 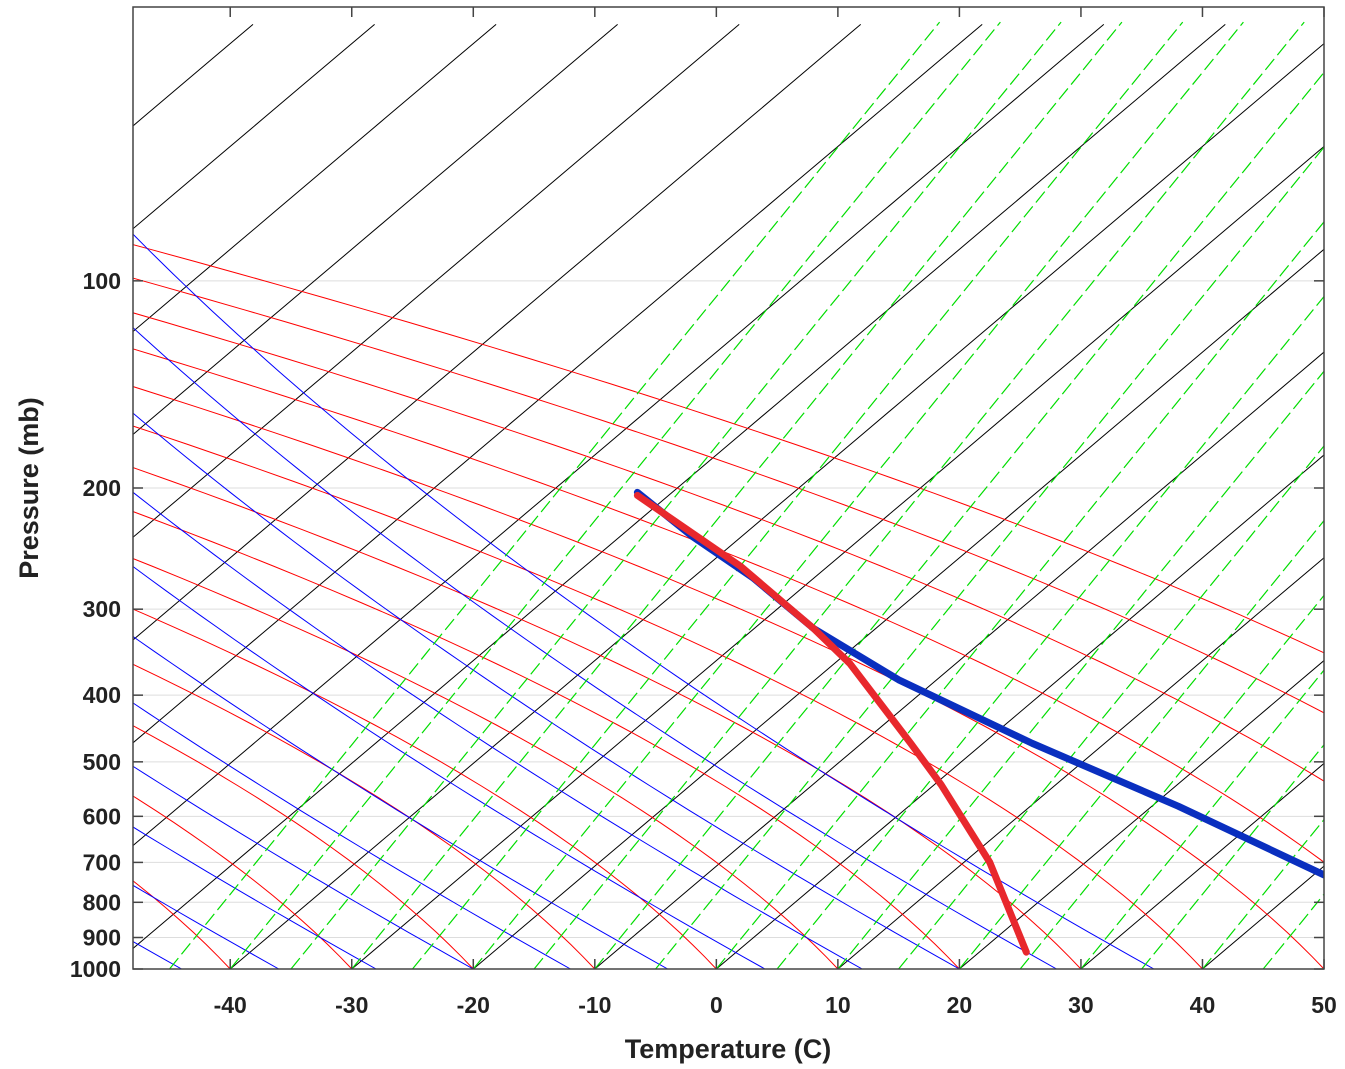 What do you see at coordinates (728, 1049) in the screenshot?
I see `x-axis-label: Temperature (C)` at bounding box center [728, 1049].